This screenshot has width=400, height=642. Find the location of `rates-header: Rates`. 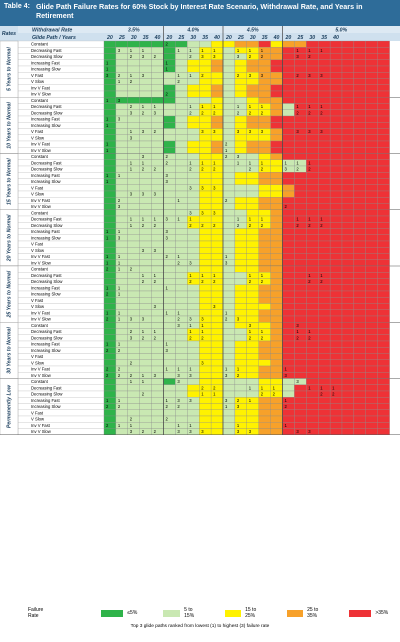

rates-header: Rates is located at coordinates (9, 34).